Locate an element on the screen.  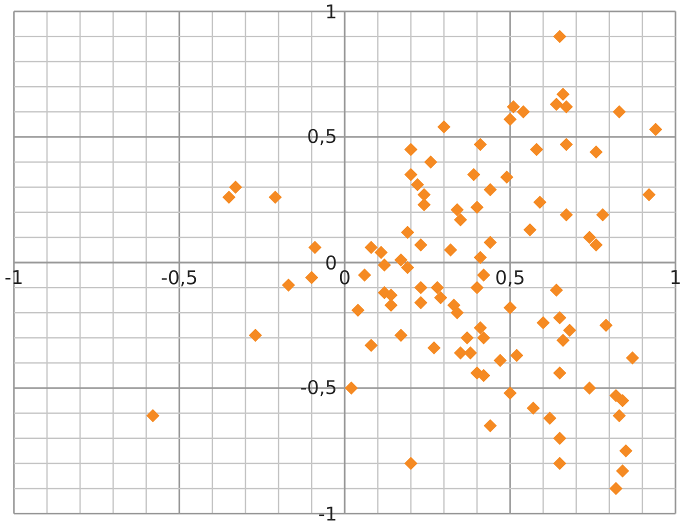
y-tick-label: 0 is located at coordinates (331, 262).